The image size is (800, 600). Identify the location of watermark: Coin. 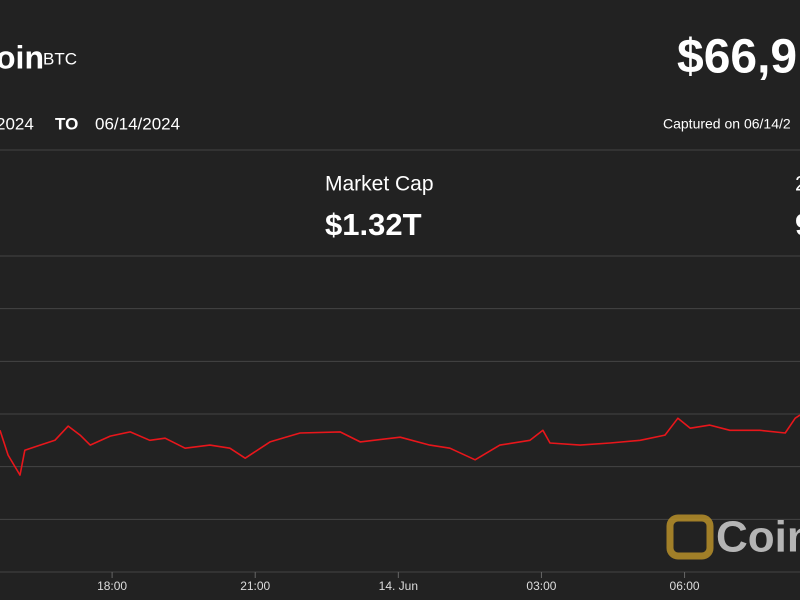
(733, 537).